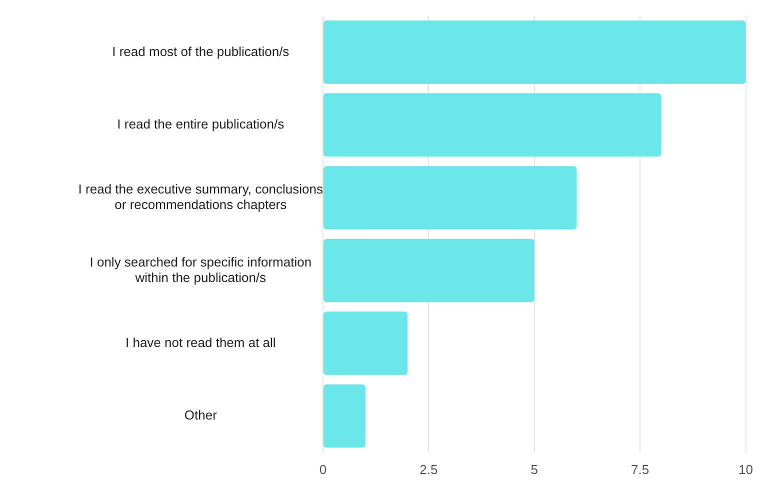 This screenshot has height=493, width=767. I want to click on x-tick-label: 7.5, so click(640, 469).